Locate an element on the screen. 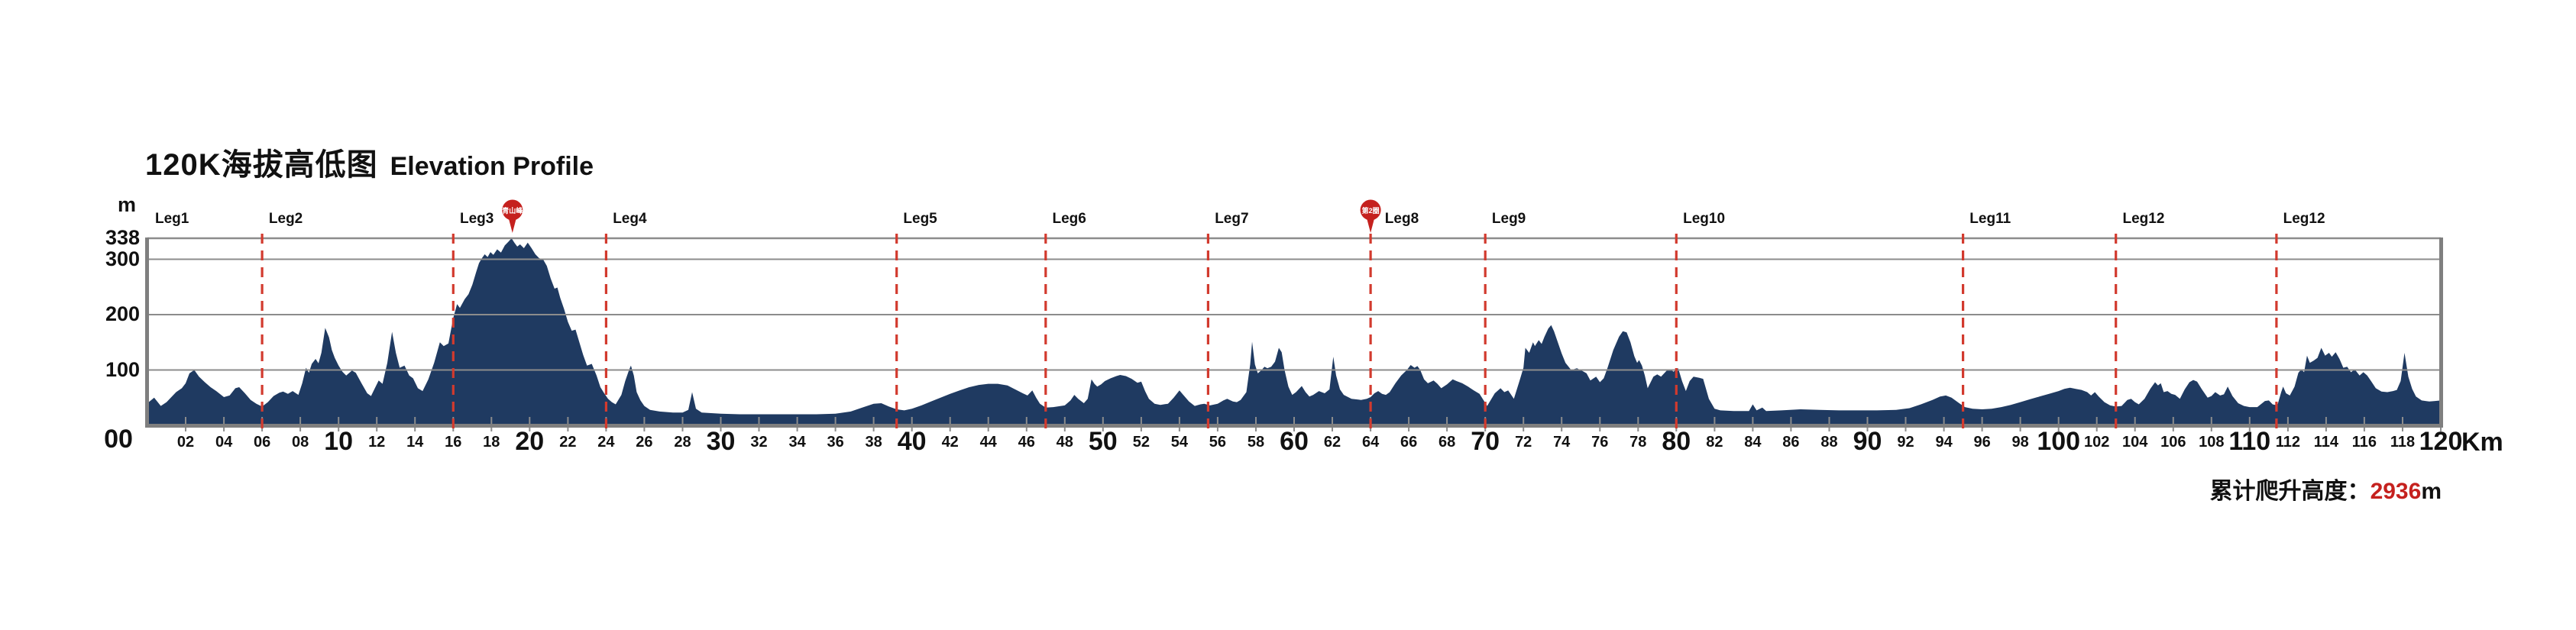  x-tick-label: 22 is located at coordinates (568, 442).